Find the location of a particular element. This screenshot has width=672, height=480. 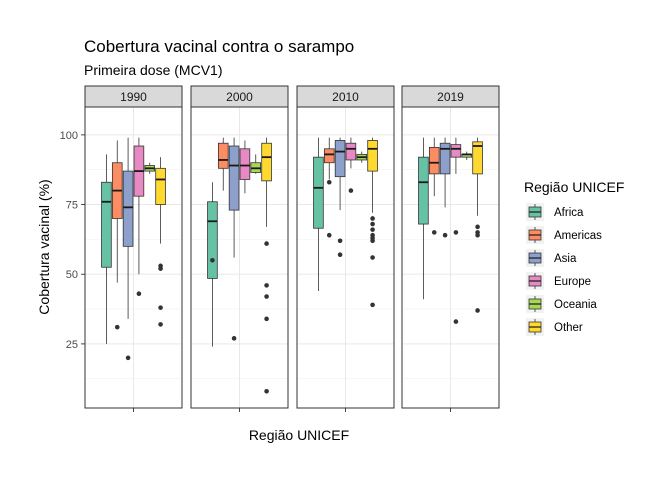

legend-label: Asia is located at coordinates (565, 259).